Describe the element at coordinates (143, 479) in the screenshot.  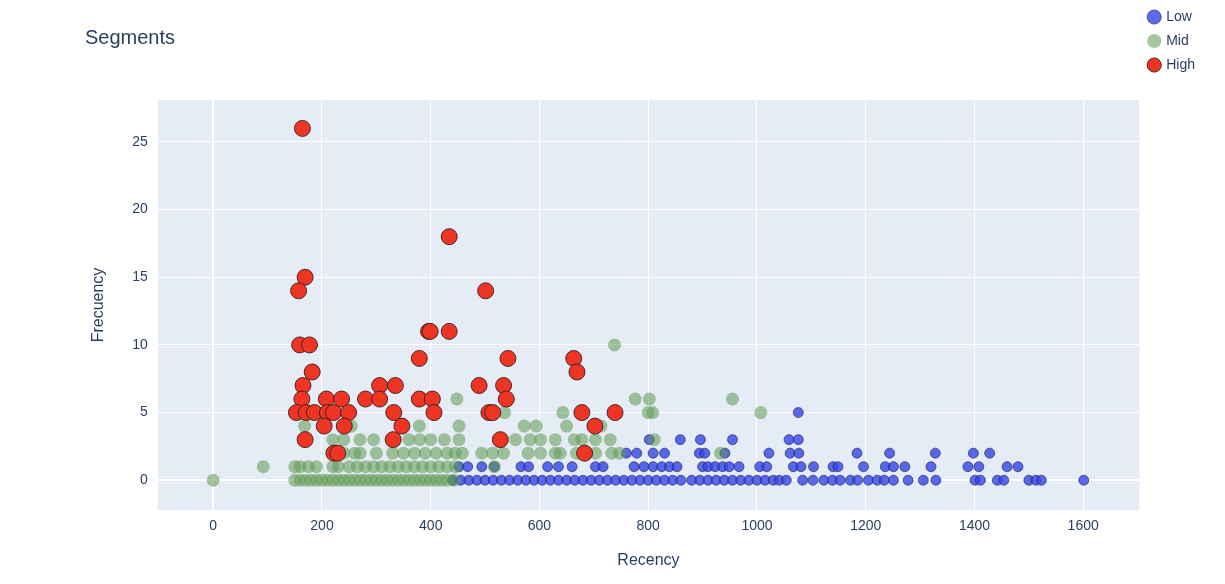
I see `y-tick-label: 0` at that location.